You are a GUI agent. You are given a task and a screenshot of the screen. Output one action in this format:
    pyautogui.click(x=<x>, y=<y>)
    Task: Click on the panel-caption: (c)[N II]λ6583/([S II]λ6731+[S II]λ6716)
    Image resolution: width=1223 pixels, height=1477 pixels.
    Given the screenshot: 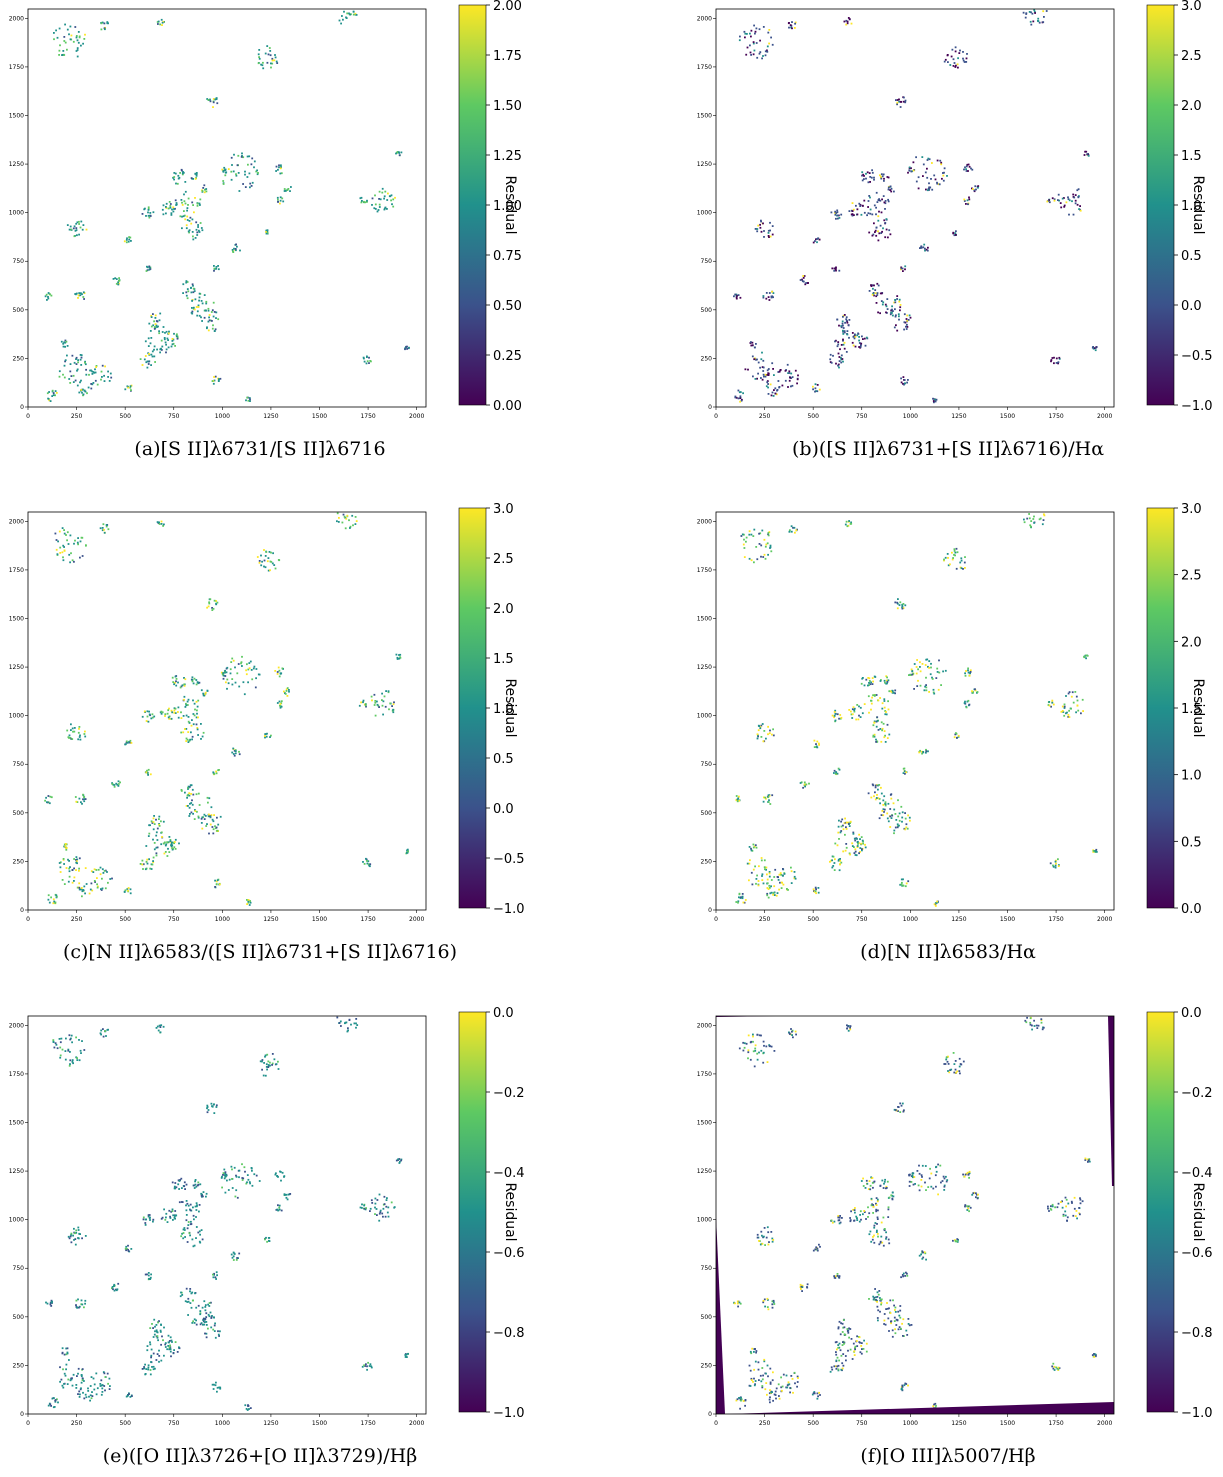 What is the action you would take?
    pyautogui.click(x=260, y=952)
    